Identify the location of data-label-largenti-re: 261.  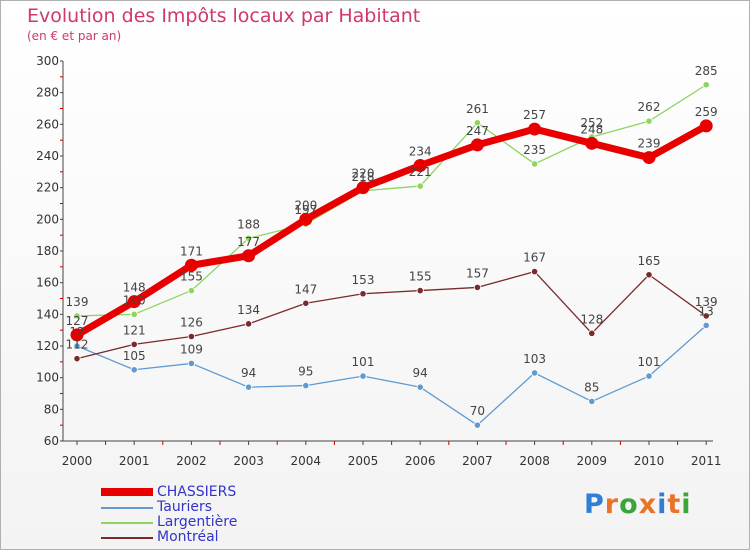
(477, 109).